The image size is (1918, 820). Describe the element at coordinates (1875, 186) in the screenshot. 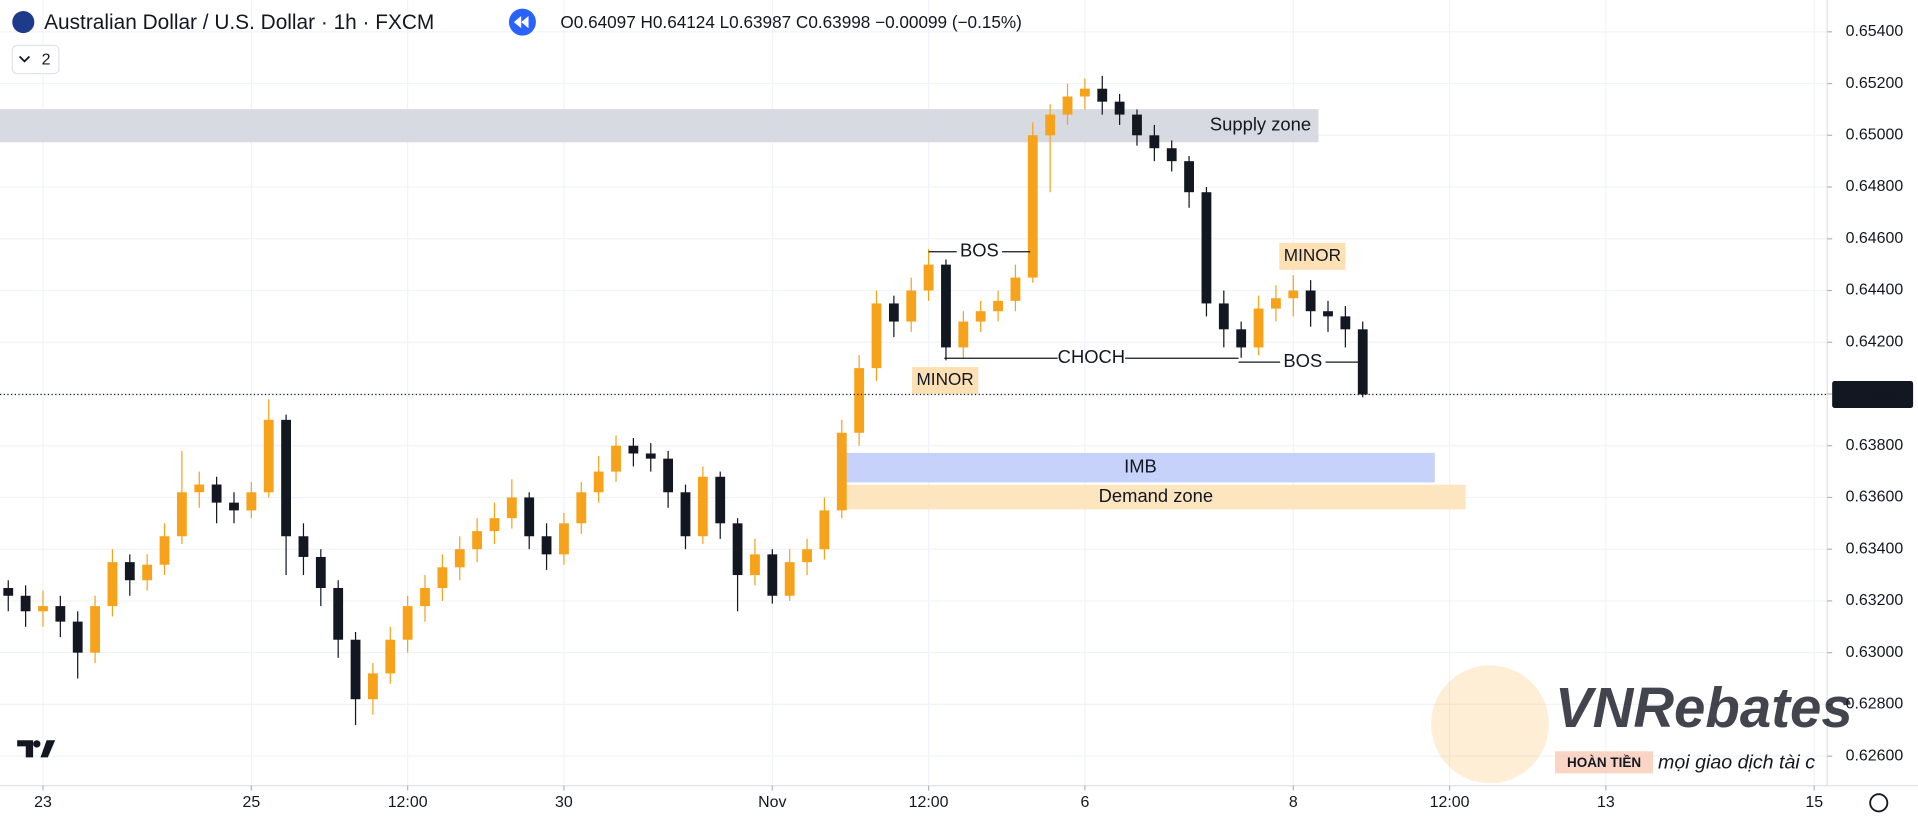

I see `y-tick-label: 0.64800` at that location.